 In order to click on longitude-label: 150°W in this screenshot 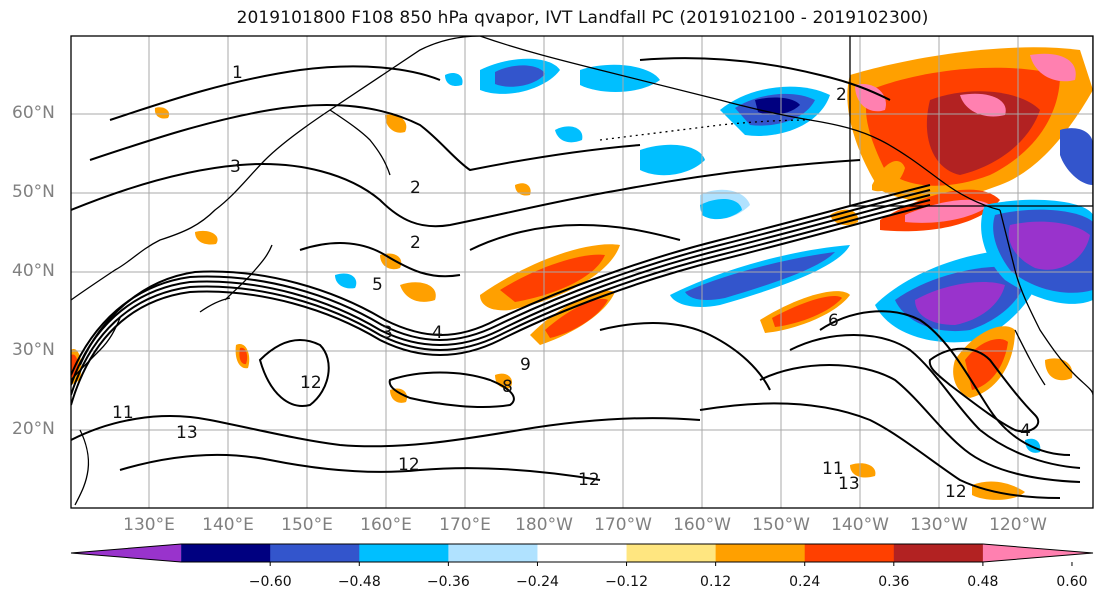, I will do `click(781, 525)`.